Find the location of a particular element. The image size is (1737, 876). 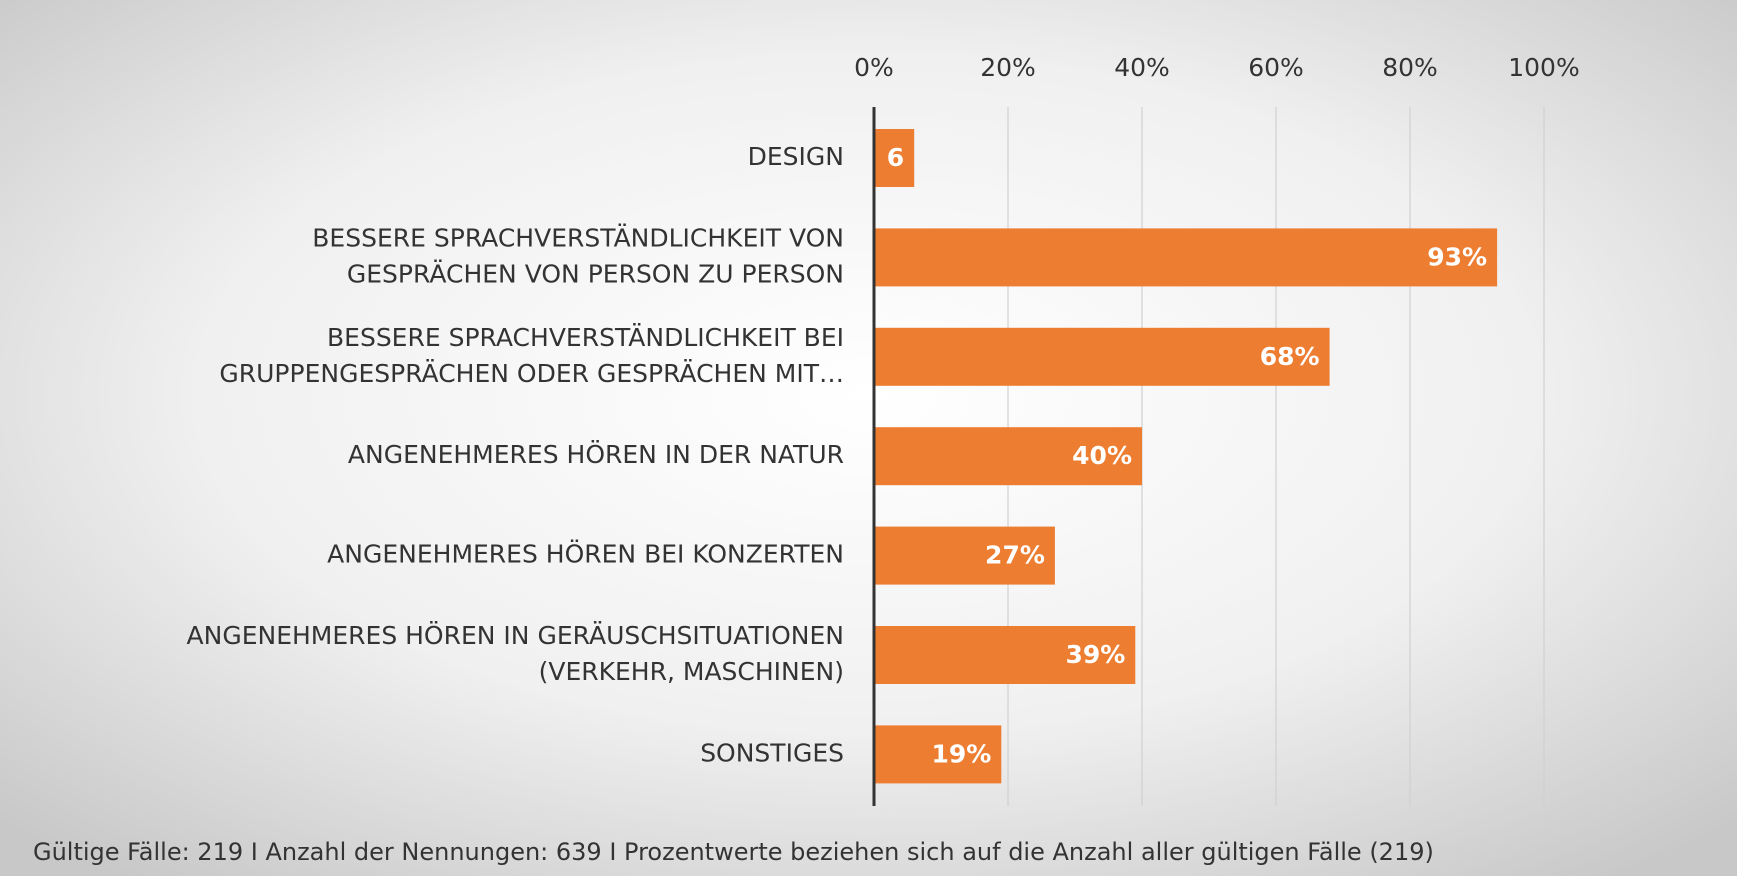

x-tick-label: 100% is located at coordinates (1543, 67).